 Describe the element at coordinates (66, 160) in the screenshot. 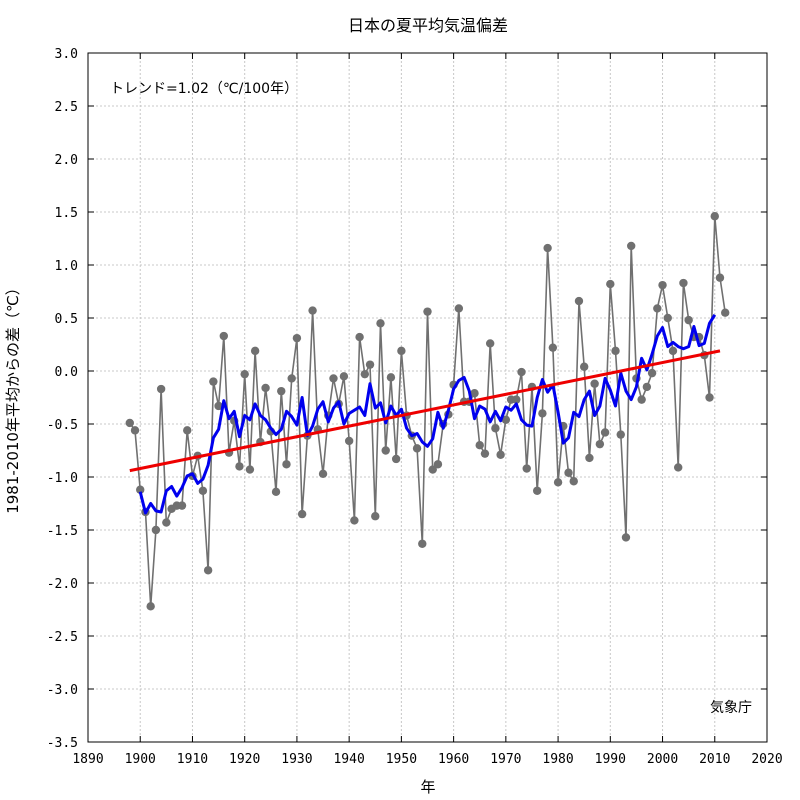

I see `y-tick-label: 2.0` at that location.